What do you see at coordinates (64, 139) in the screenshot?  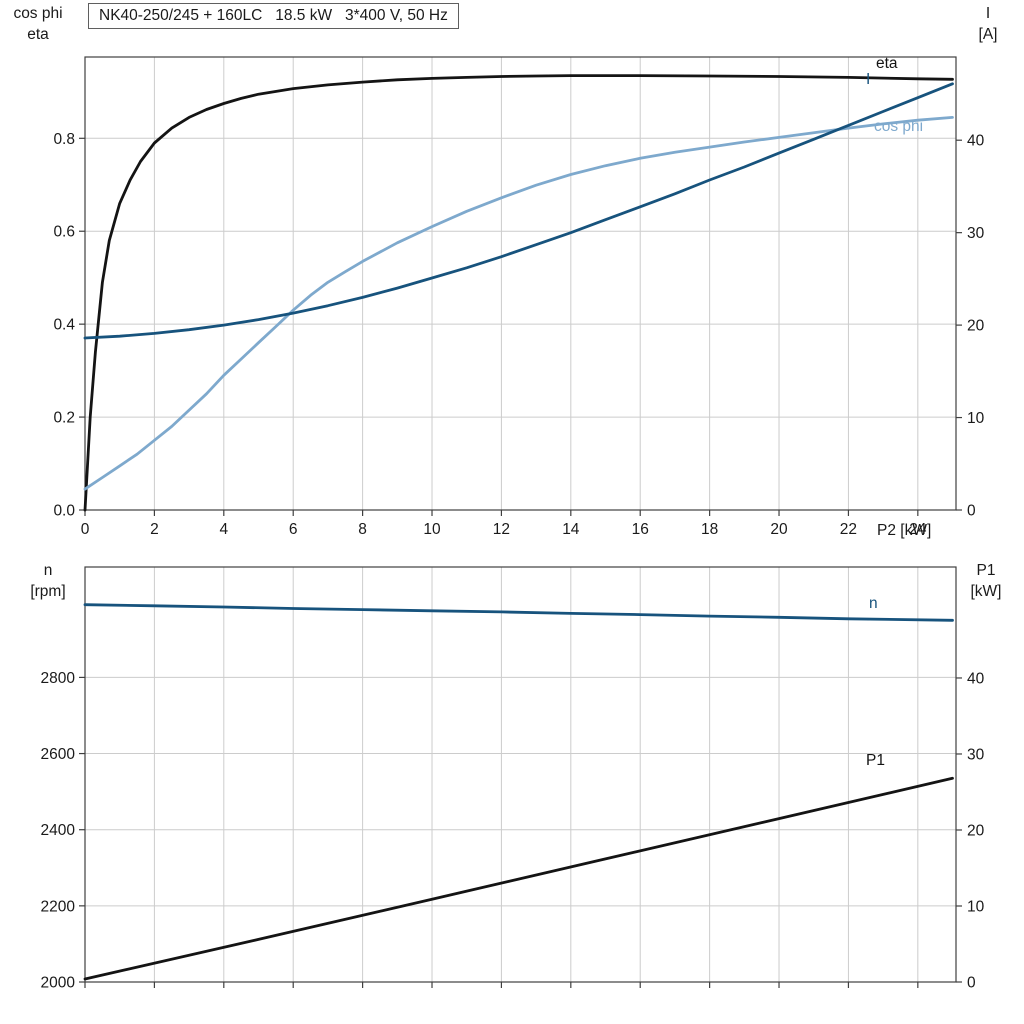 I see `y-left-tick-label: 0.8` at bounding box center [64, 139].